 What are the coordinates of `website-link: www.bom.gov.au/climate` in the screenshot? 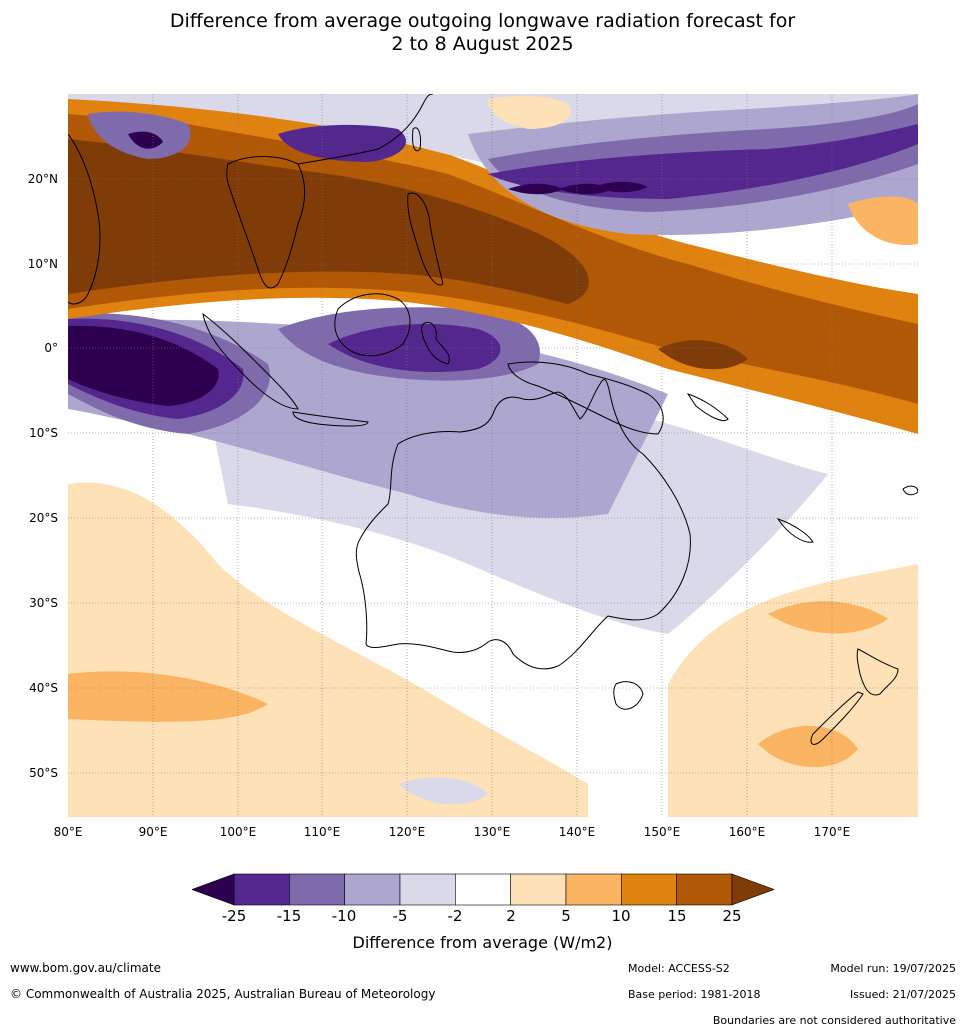 It's located at (85, 968).